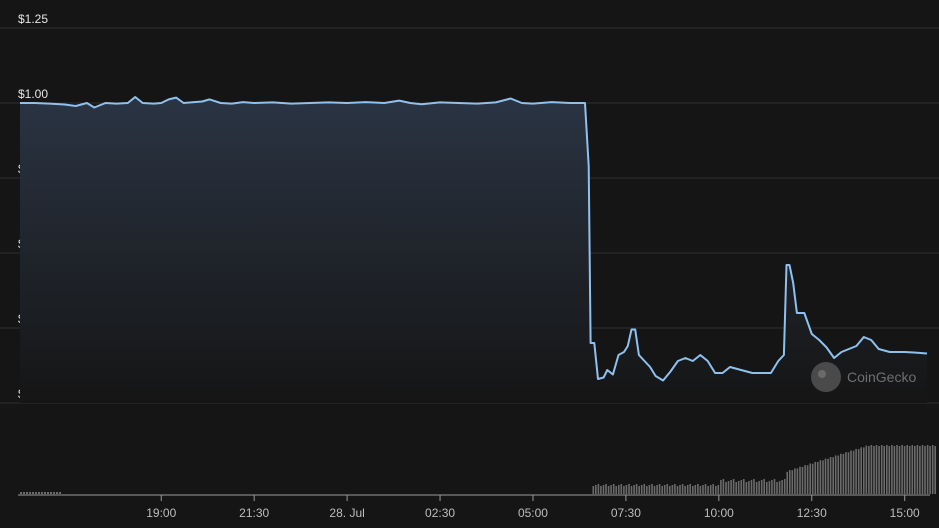  I want to click on x-tick-label: 15:00, so click(905, 513).